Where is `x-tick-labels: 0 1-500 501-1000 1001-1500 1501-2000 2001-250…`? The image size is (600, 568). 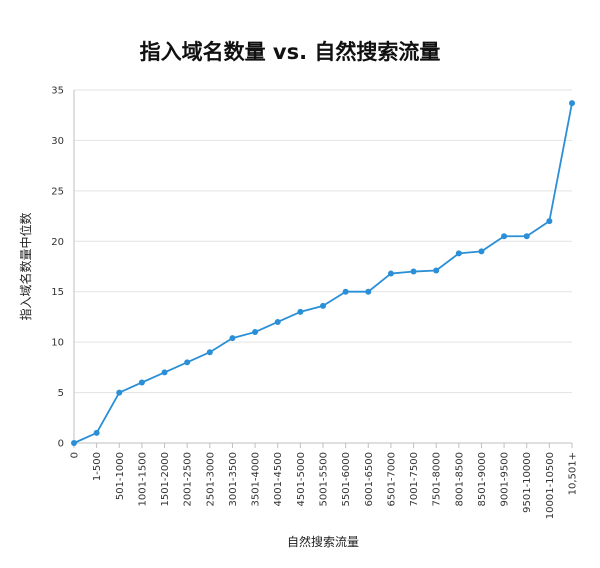 x-tick-labels: 0 1-500 501-1000 1001-1500 1501-2000 2001-250… is located at coordinates (324, 485).